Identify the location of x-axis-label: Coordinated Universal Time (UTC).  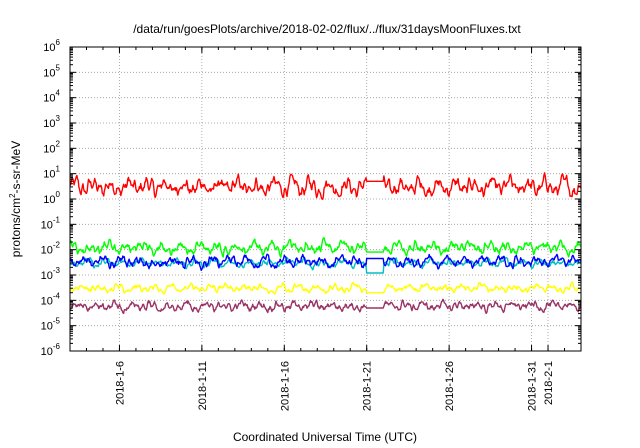
(325, 437).